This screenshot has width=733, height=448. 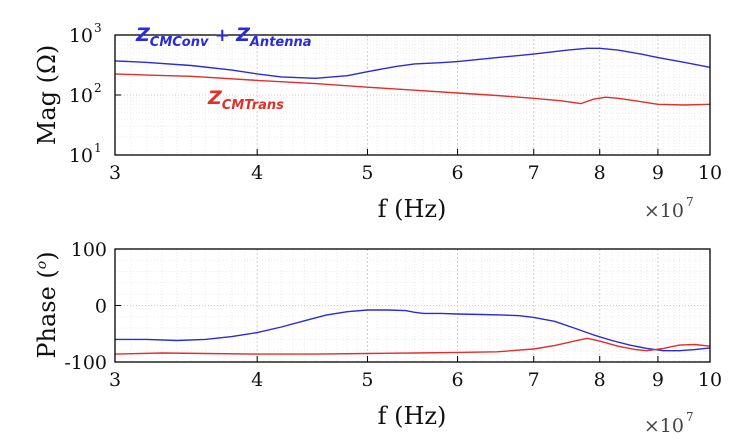 I want to click on label-z-red: Z, so click(x=215, y=98).